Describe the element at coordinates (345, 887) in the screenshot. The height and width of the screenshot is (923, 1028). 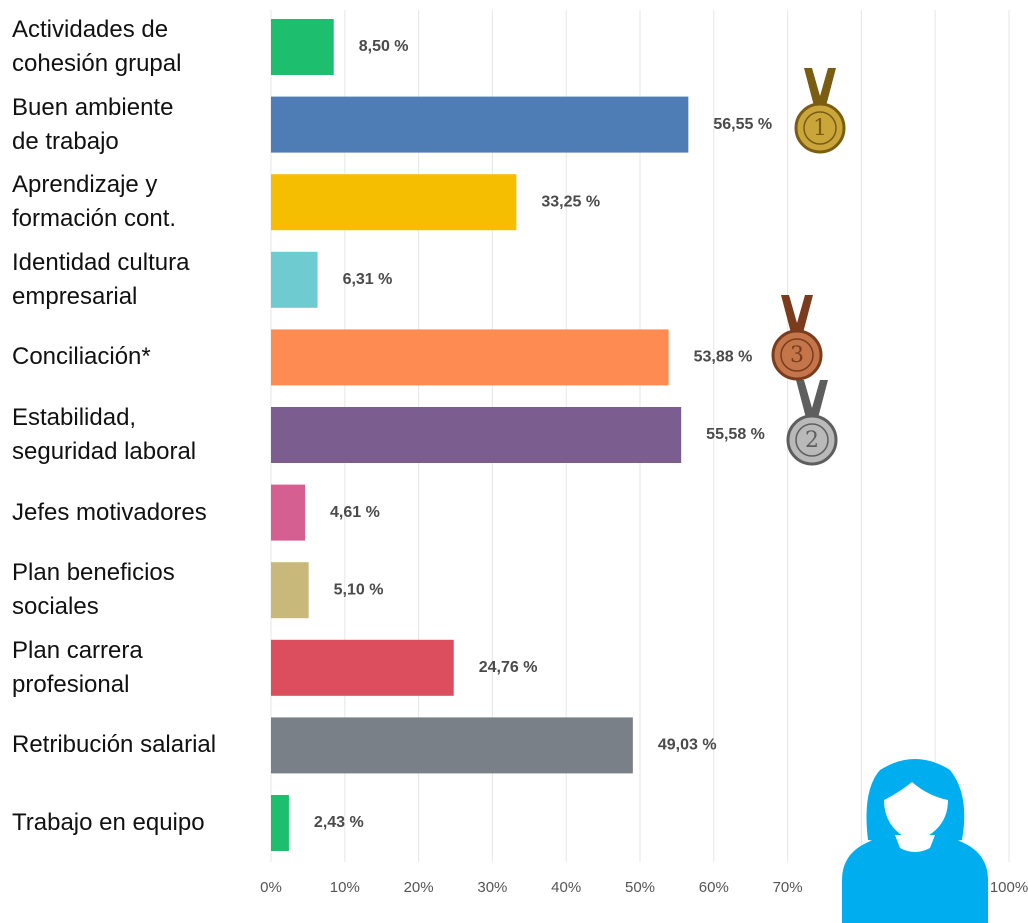
I see `x-tick-label: 10%` at that location.